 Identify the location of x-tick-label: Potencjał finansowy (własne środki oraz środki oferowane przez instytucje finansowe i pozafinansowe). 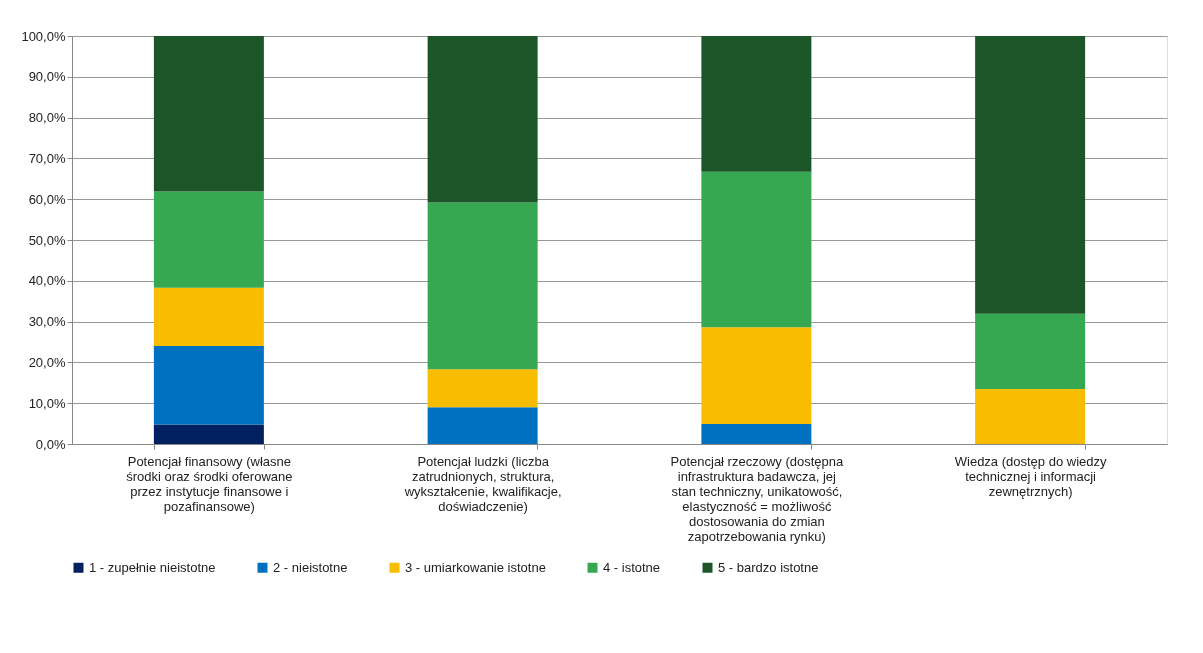
(209, 483).